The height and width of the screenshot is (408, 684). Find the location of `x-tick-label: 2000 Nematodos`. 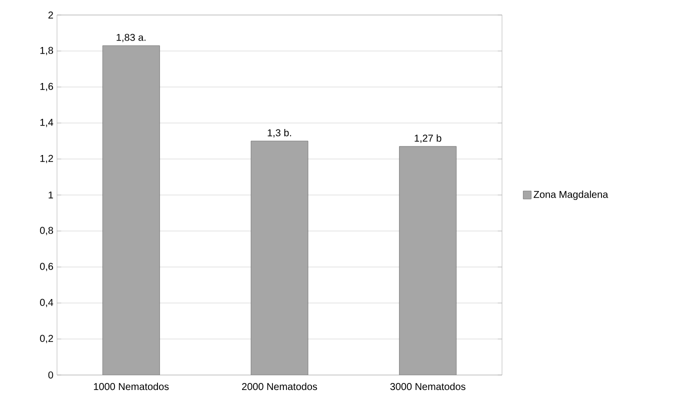

x-tick-label: 2000 Nematodos is located at coordinates (280, 386).